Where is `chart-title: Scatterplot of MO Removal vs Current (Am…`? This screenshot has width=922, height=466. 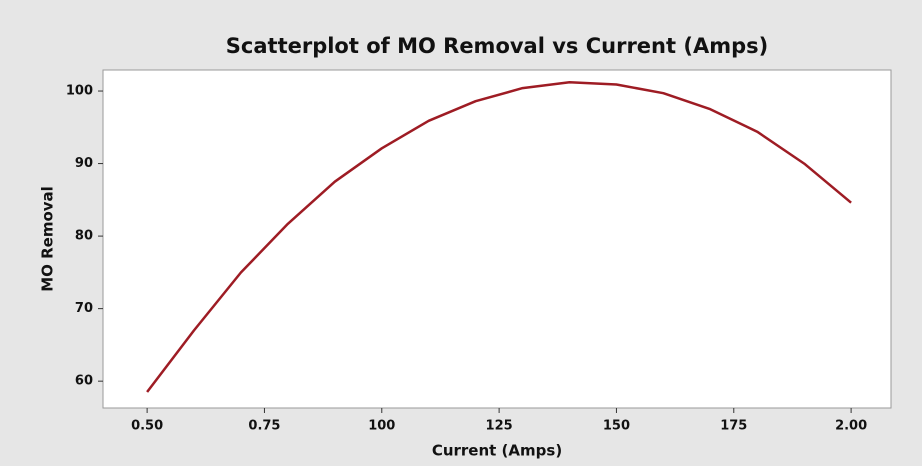 chart-title: Scatterplot of MO Removal vs Current (Am… is located at coordinates (497, 46).